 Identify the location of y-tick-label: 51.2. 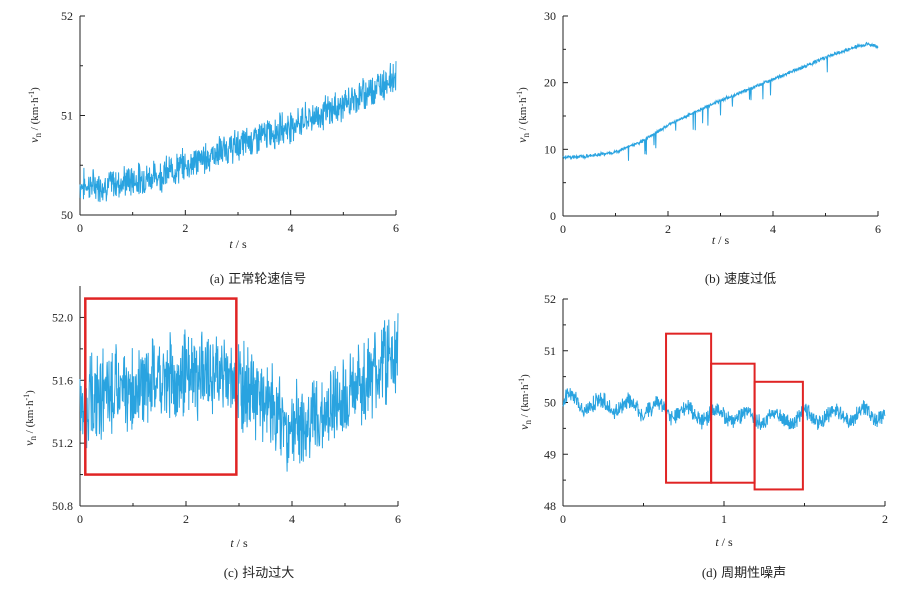
(62, 443).